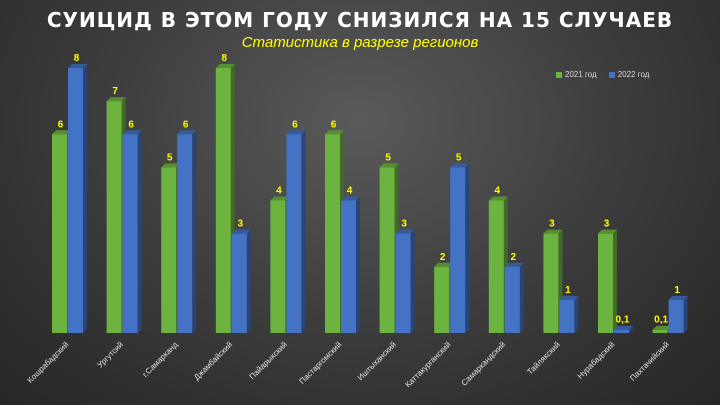 This screenshot has height=405, width=720. I want to click on legend-item-2021: 2021 год, so click(576, 74).